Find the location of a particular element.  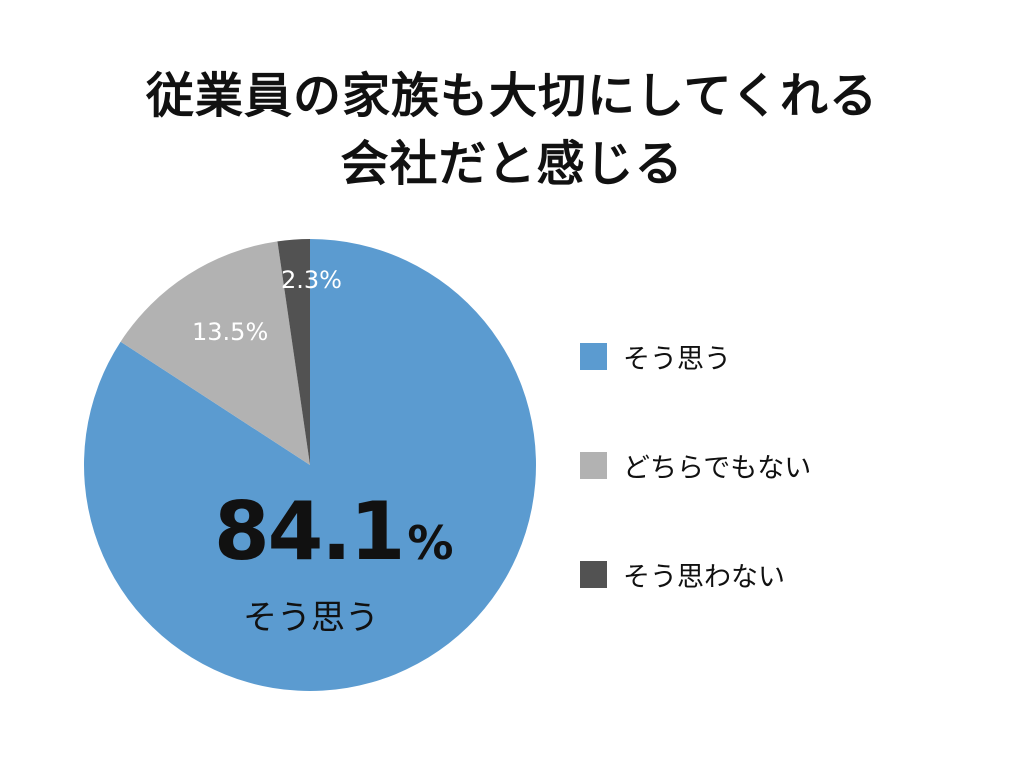

legend-item-agree: そう思う is located at coordinates (655, 356).